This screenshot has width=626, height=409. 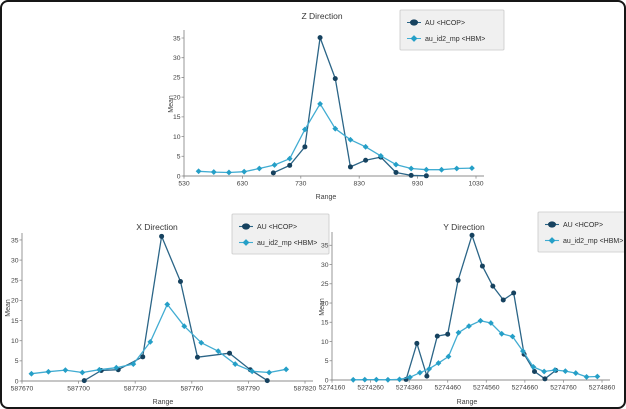 What do you see at coordinates (486, 388) in the screenshot?
I see `x-tick-label: 5274560` at bounding box center [486, 388].